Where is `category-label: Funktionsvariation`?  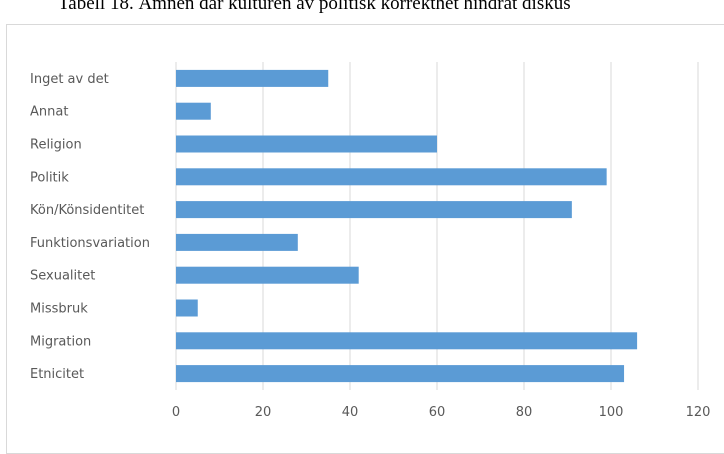
category-label: Funktionsvariation is located at coordinates (90, 243).